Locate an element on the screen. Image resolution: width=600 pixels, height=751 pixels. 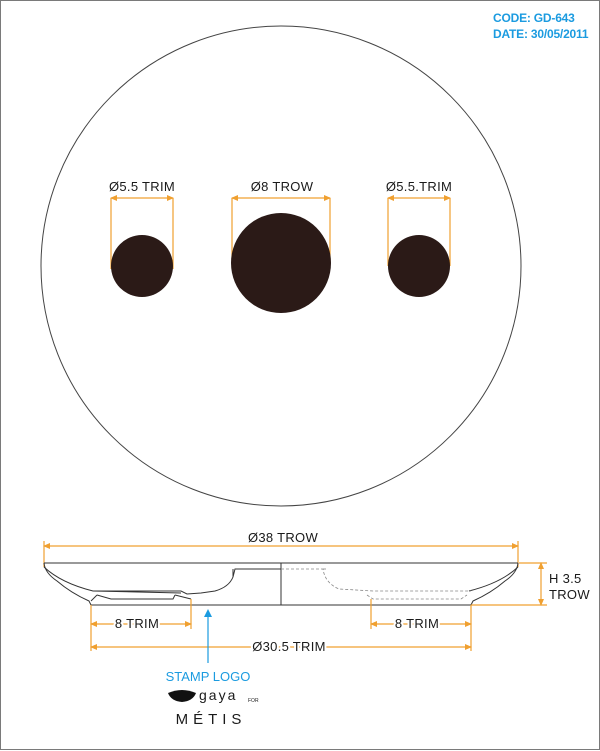
hole-left-dimension: Ø5.5 TRIM is located at coordinates (142, 224).